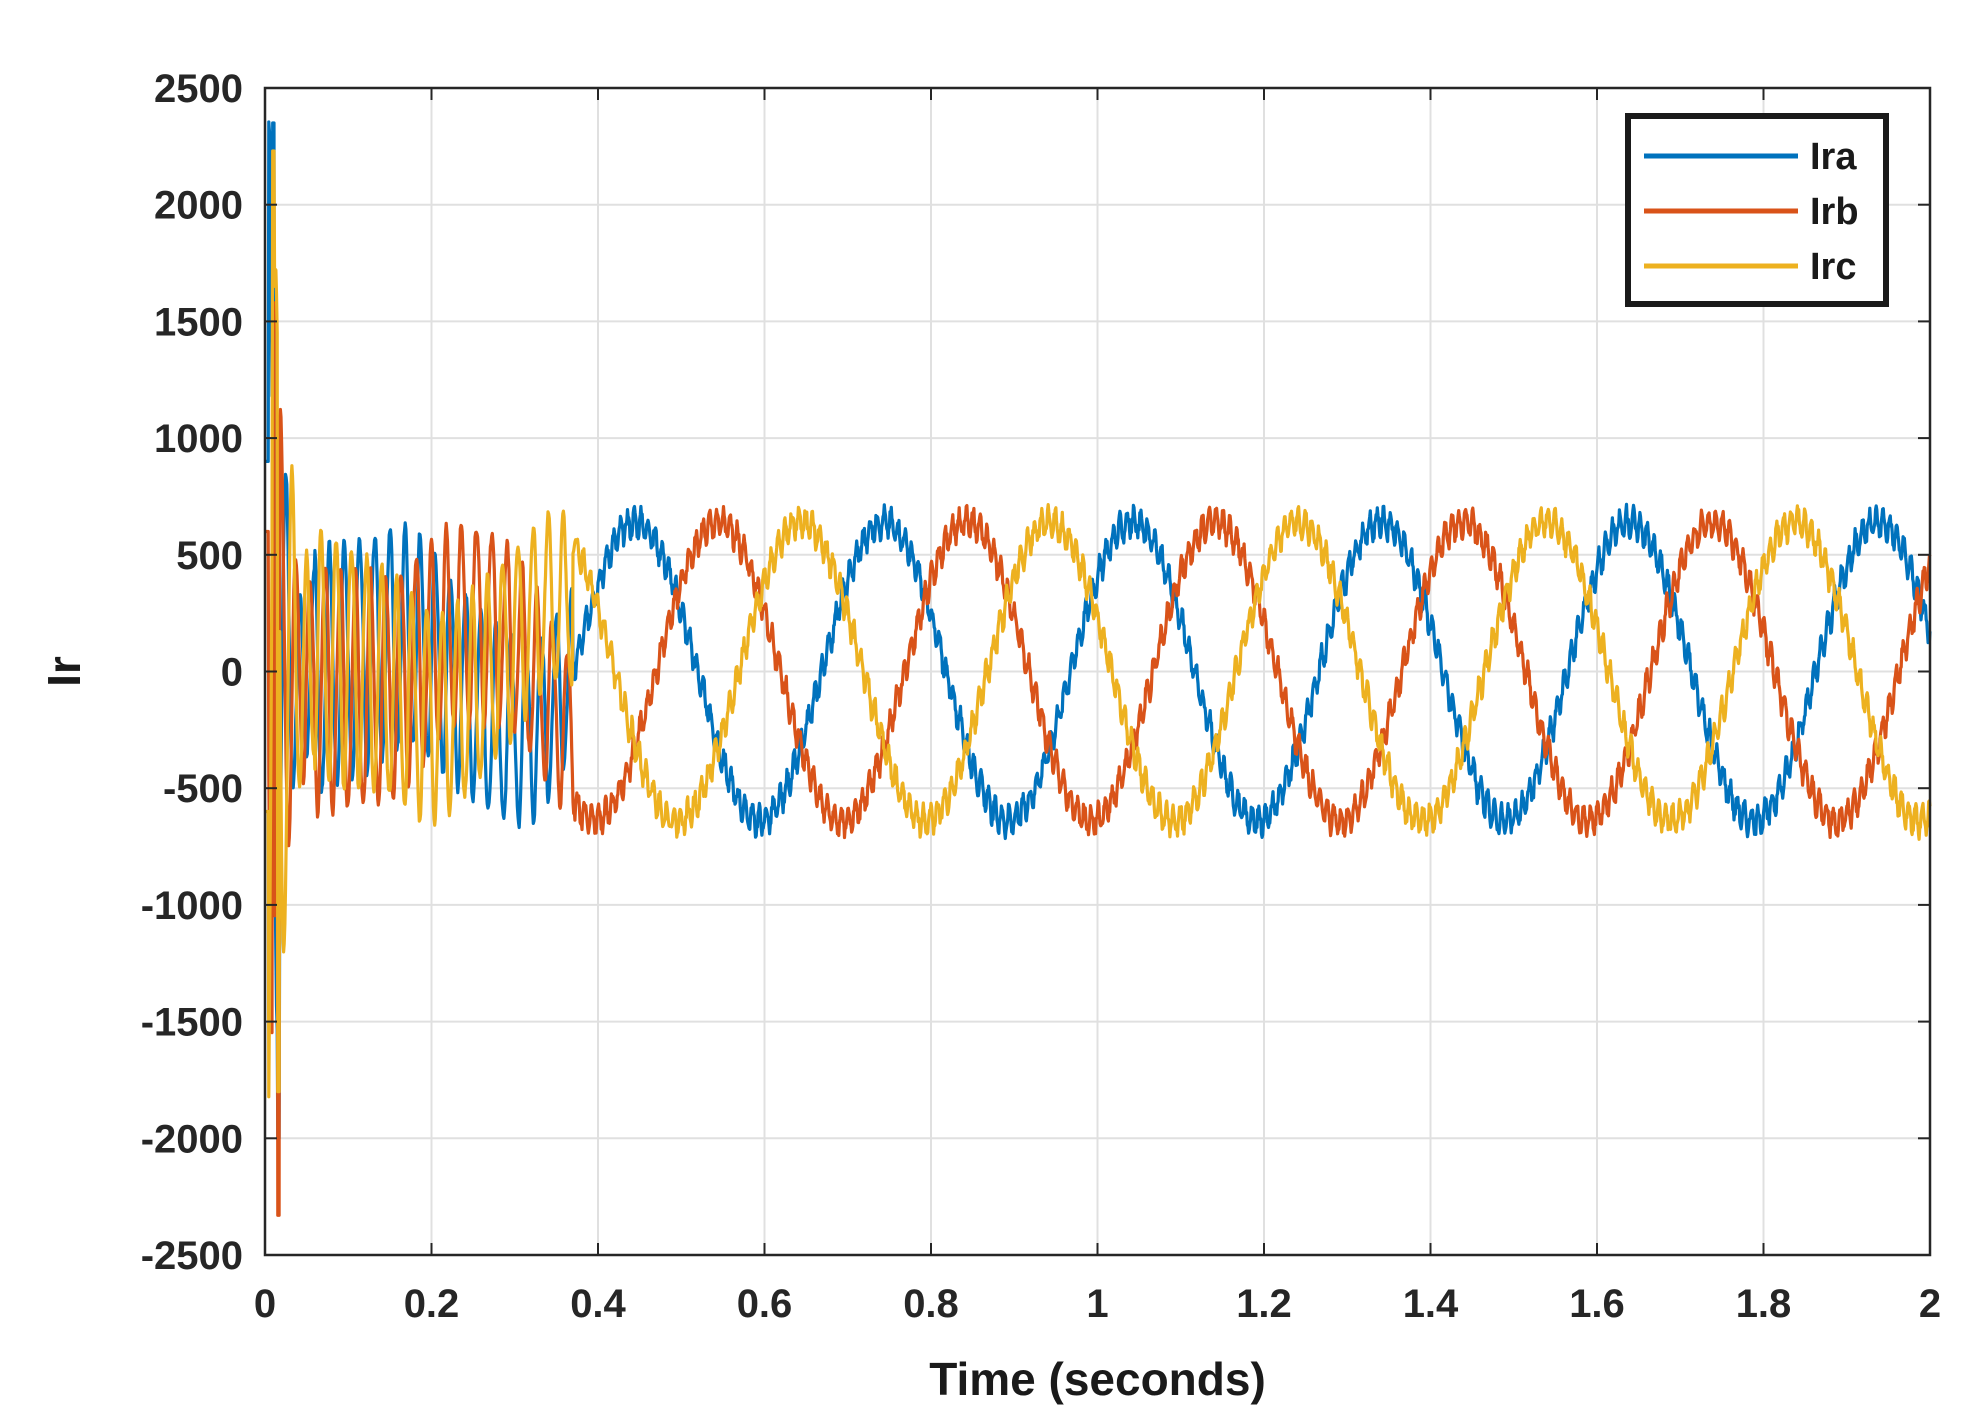  What do you see at coordinates (1757, 210) in the screenshot?
I see `legend: Ira Irb Irc` at bounding box center [1757, 210].